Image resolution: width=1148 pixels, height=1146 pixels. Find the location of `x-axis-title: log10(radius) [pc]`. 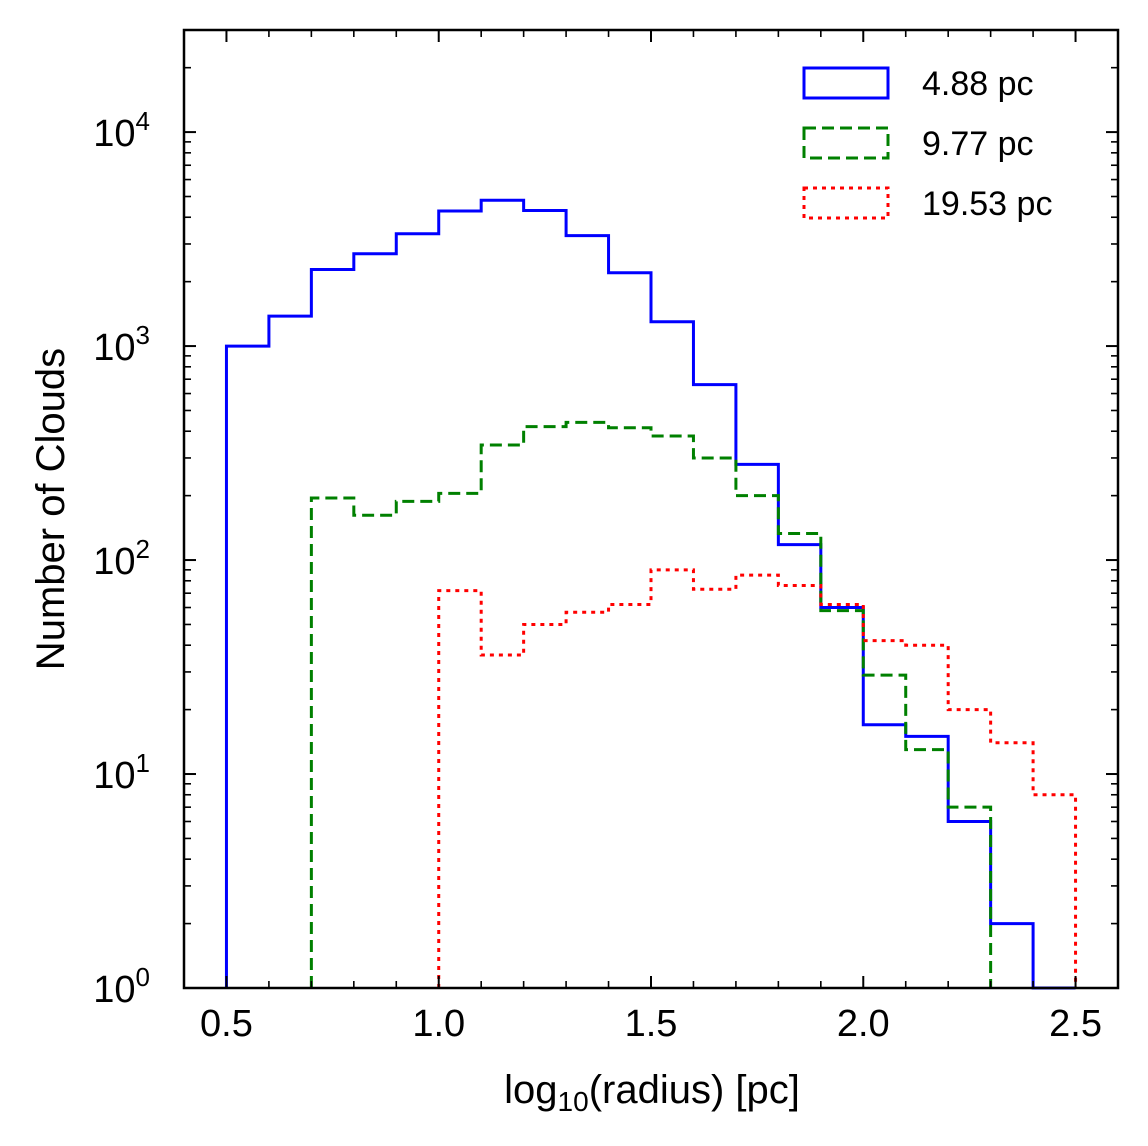

x-axis-title: log10(radius) [pc] is located at coordinates (652, 1092).